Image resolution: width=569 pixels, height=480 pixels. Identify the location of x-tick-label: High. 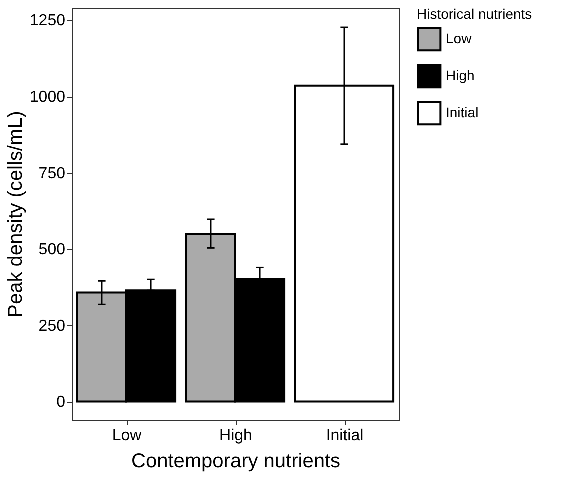
(236, 436).